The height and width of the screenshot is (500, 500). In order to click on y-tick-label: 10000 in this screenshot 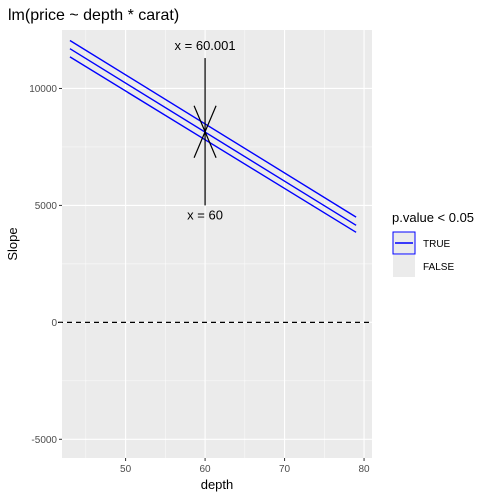, I will do `click(43, 89)`.